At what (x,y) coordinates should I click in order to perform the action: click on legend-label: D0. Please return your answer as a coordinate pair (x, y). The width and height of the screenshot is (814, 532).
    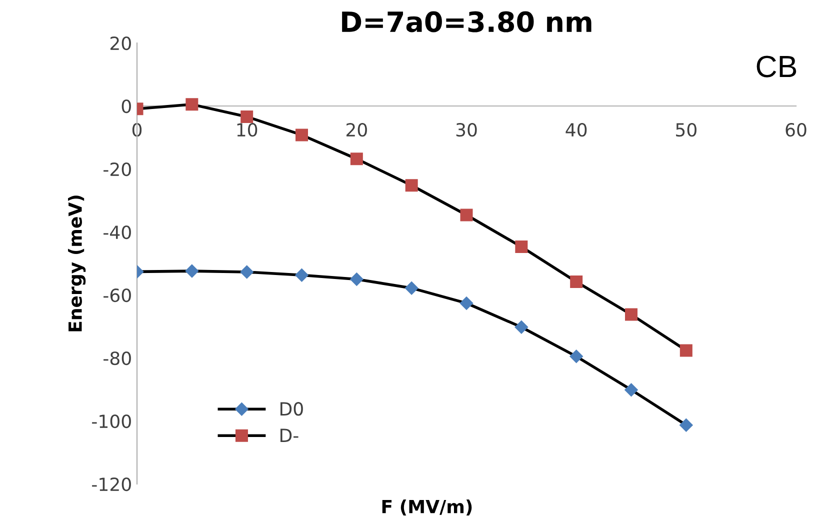
    Looking at the image, I should click on (291, 409).